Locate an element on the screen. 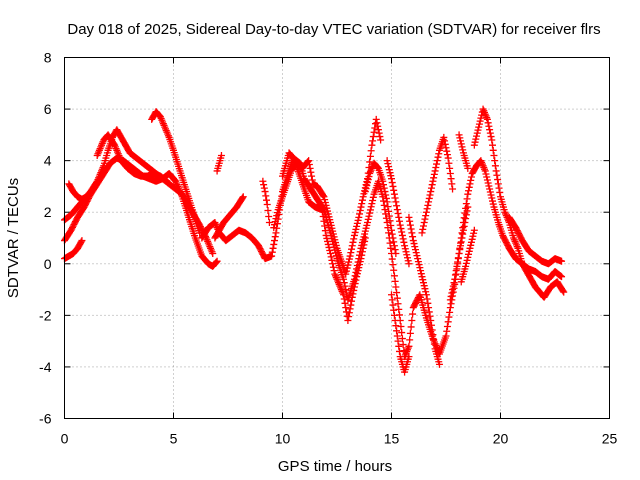 This screenshot has width=640, height=480. x-tick-label: 25 is located at coordinates (610, 439).